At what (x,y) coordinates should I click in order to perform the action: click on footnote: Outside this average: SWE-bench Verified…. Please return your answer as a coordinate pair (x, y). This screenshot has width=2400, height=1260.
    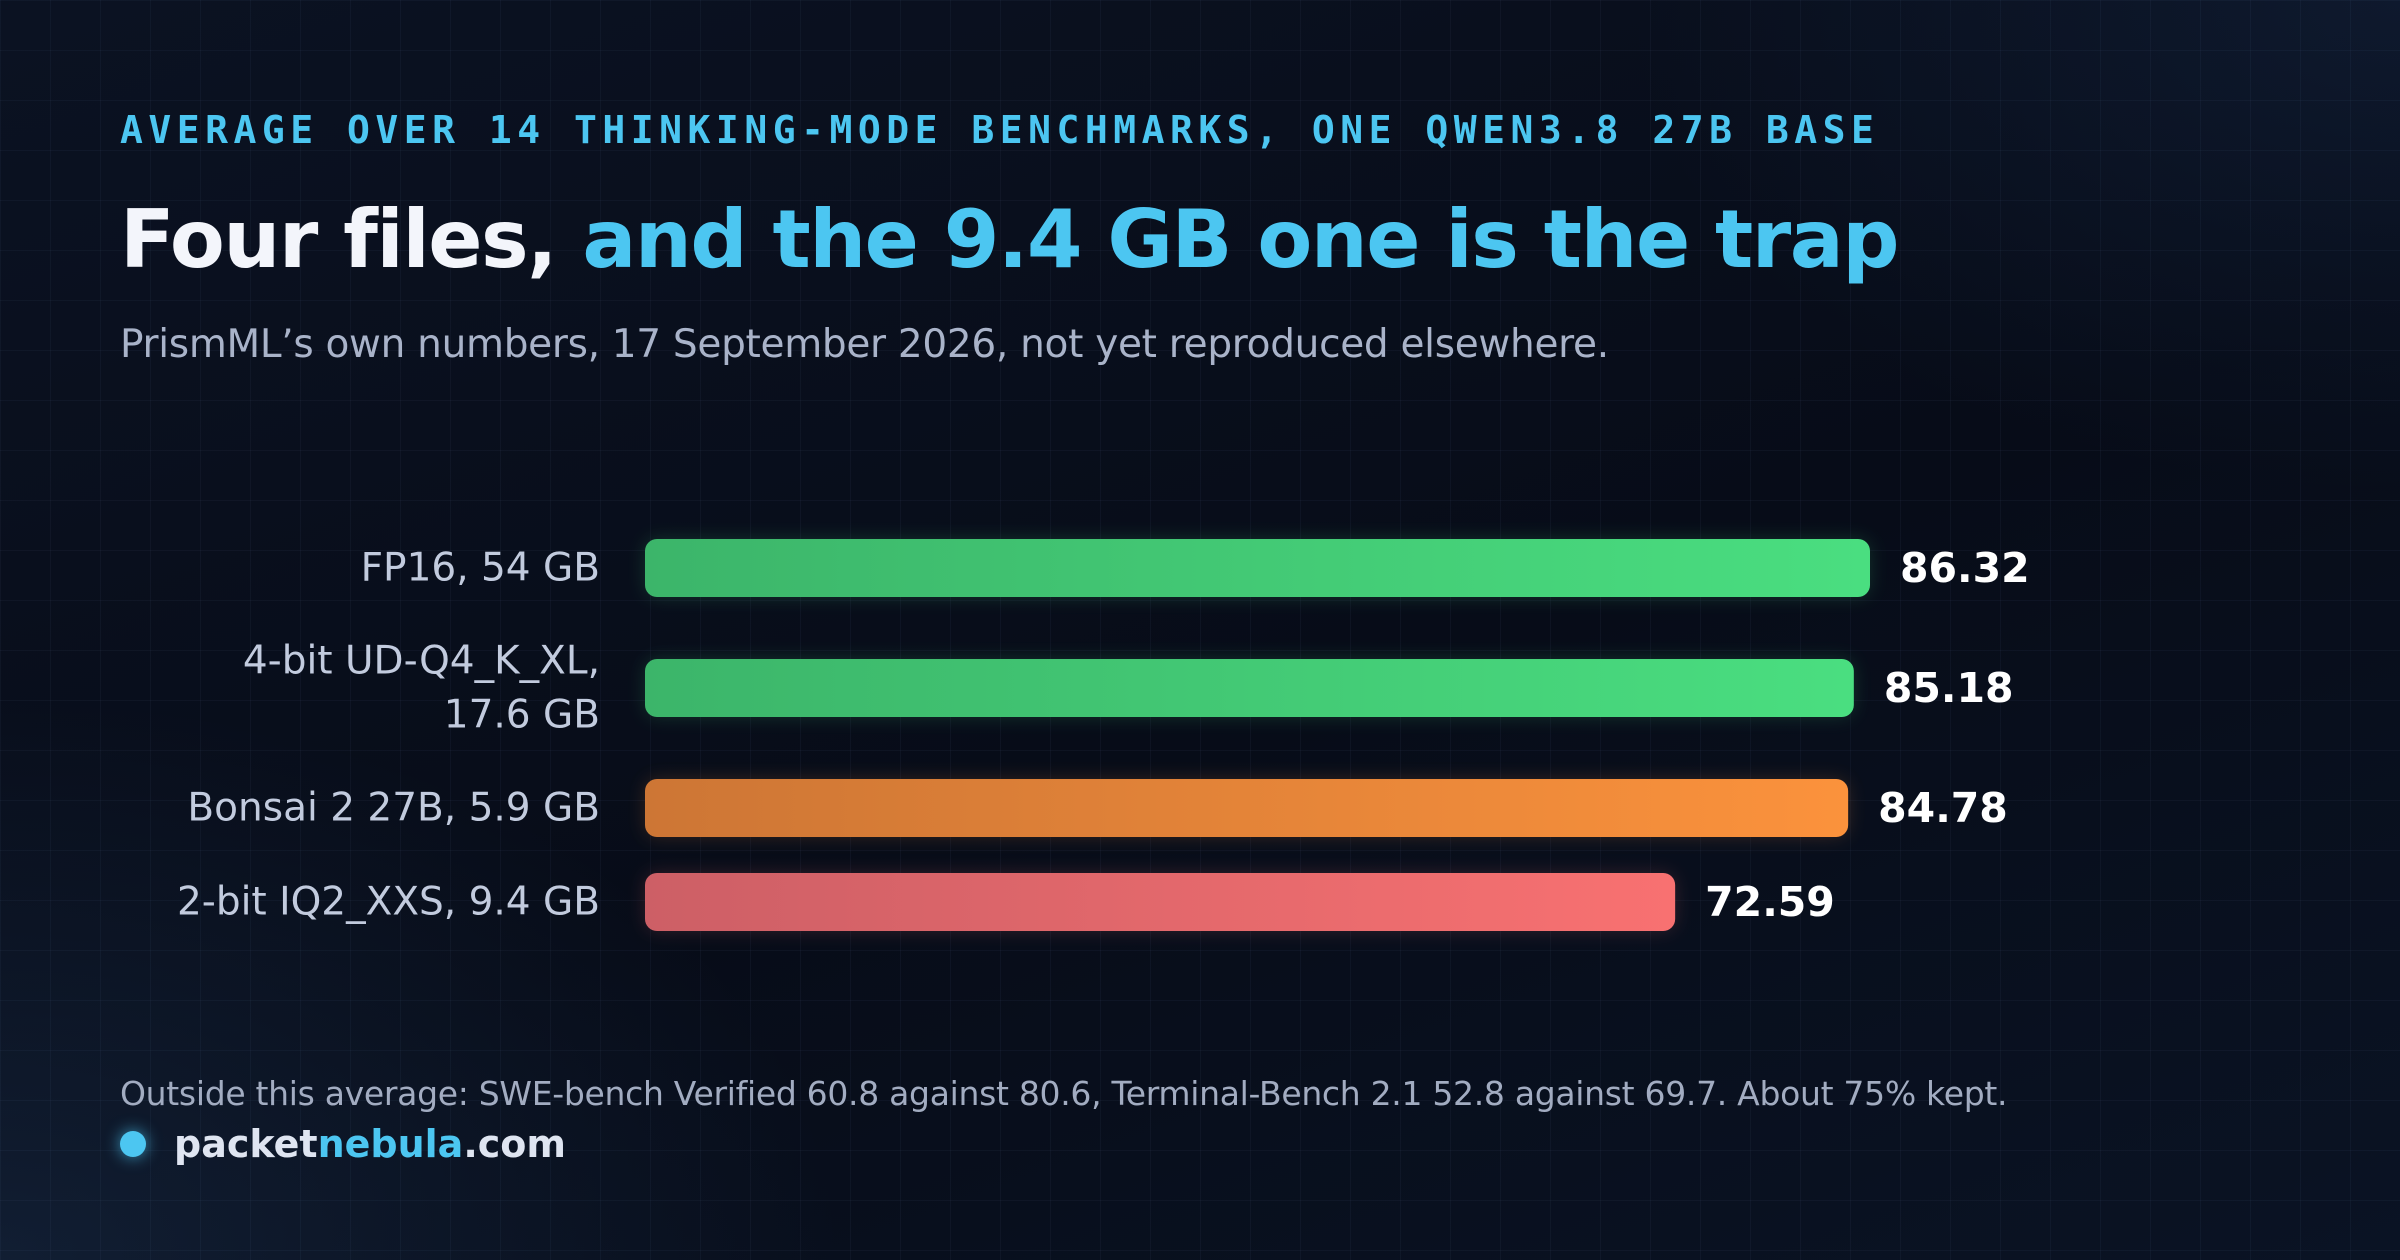
    Looking at the image, I should click on (1064, 1093).